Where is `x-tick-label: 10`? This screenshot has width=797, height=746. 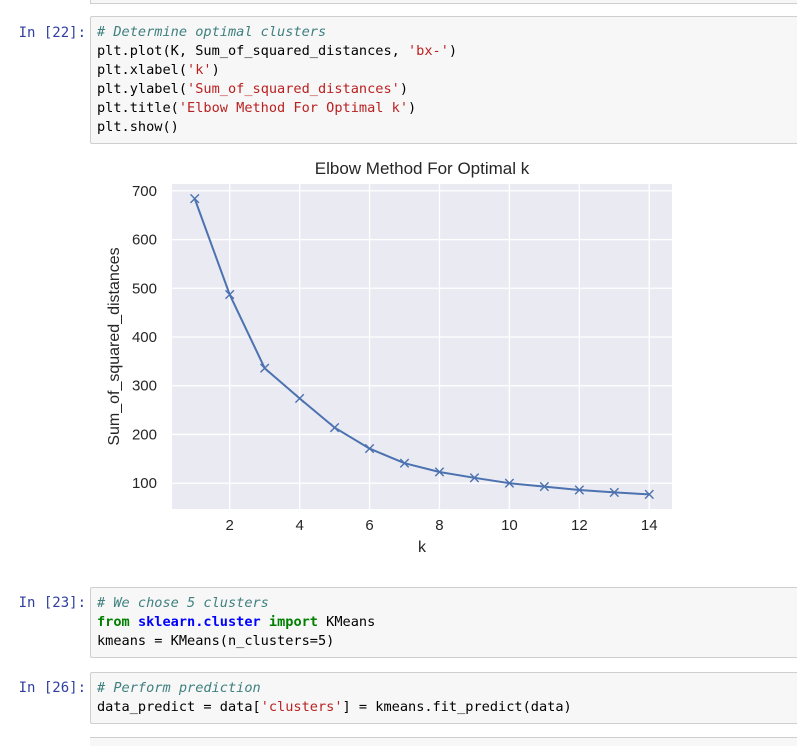 x-tick-label: 10 is located at coordinates (509, 525).